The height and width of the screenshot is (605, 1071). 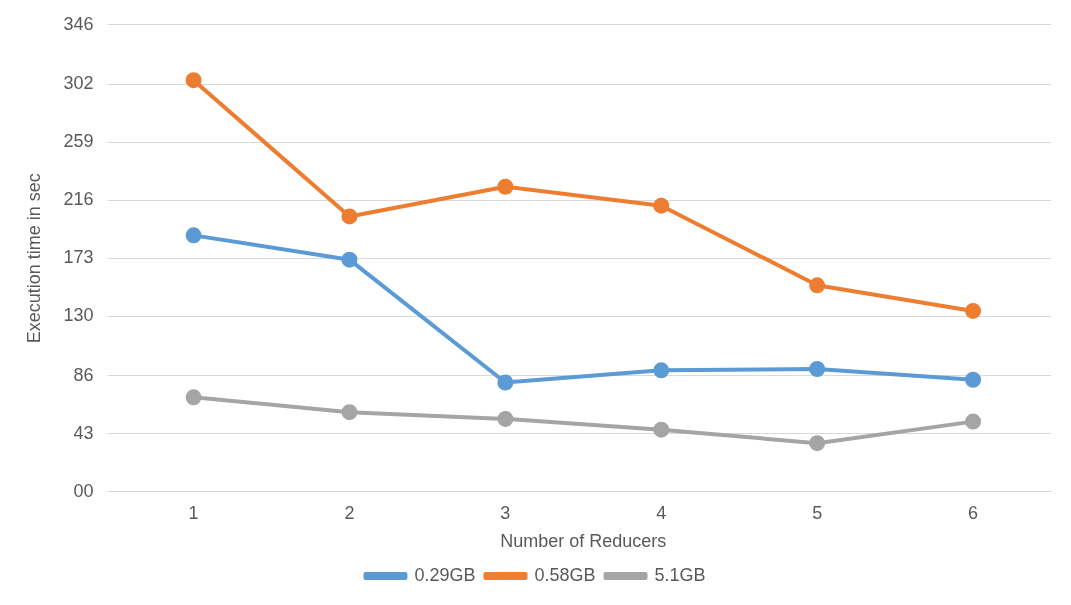 What do you see at coordinates (78, 83) in the screenshot?
I see `y-tick-label: 302` at bounding box center [78, 83].